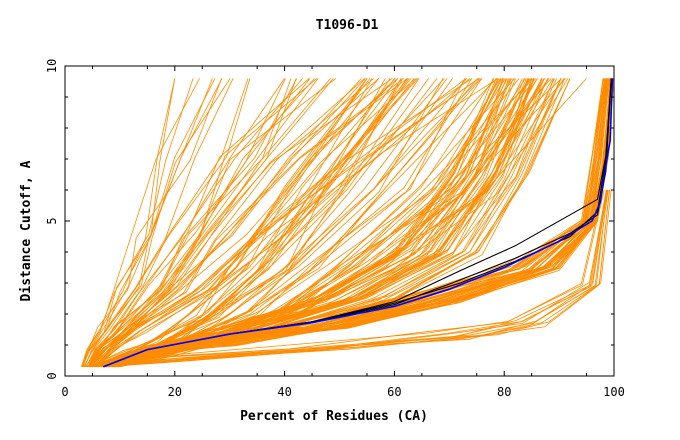 This screenshot has width=680, height=440. I want to click on y-tick-label: 5, so click(52, 220).